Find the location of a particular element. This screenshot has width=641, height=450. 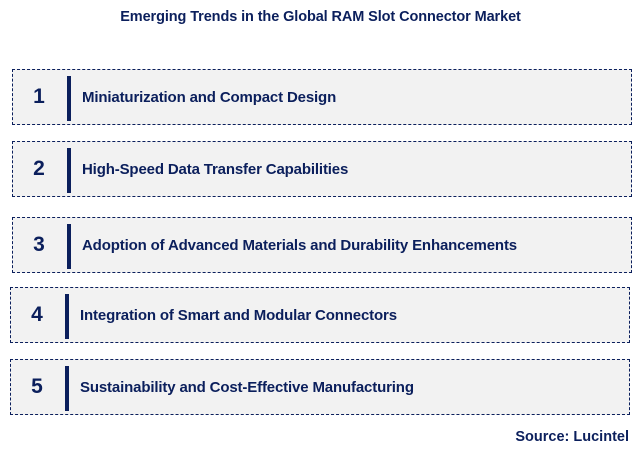

trend-item-2: 2 High-Speed Data Transfer Capabilities is located at coordinates (322, 169).